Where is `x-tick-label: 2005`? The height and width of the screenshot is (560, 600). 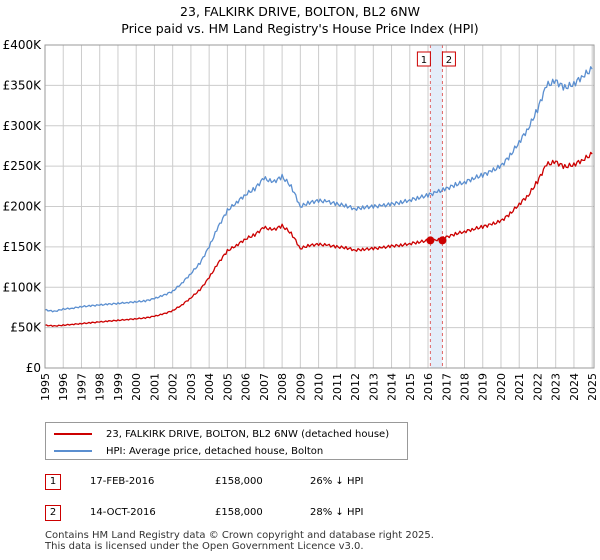
x-tick-label: 2005 is located at coordinates (227, 386).